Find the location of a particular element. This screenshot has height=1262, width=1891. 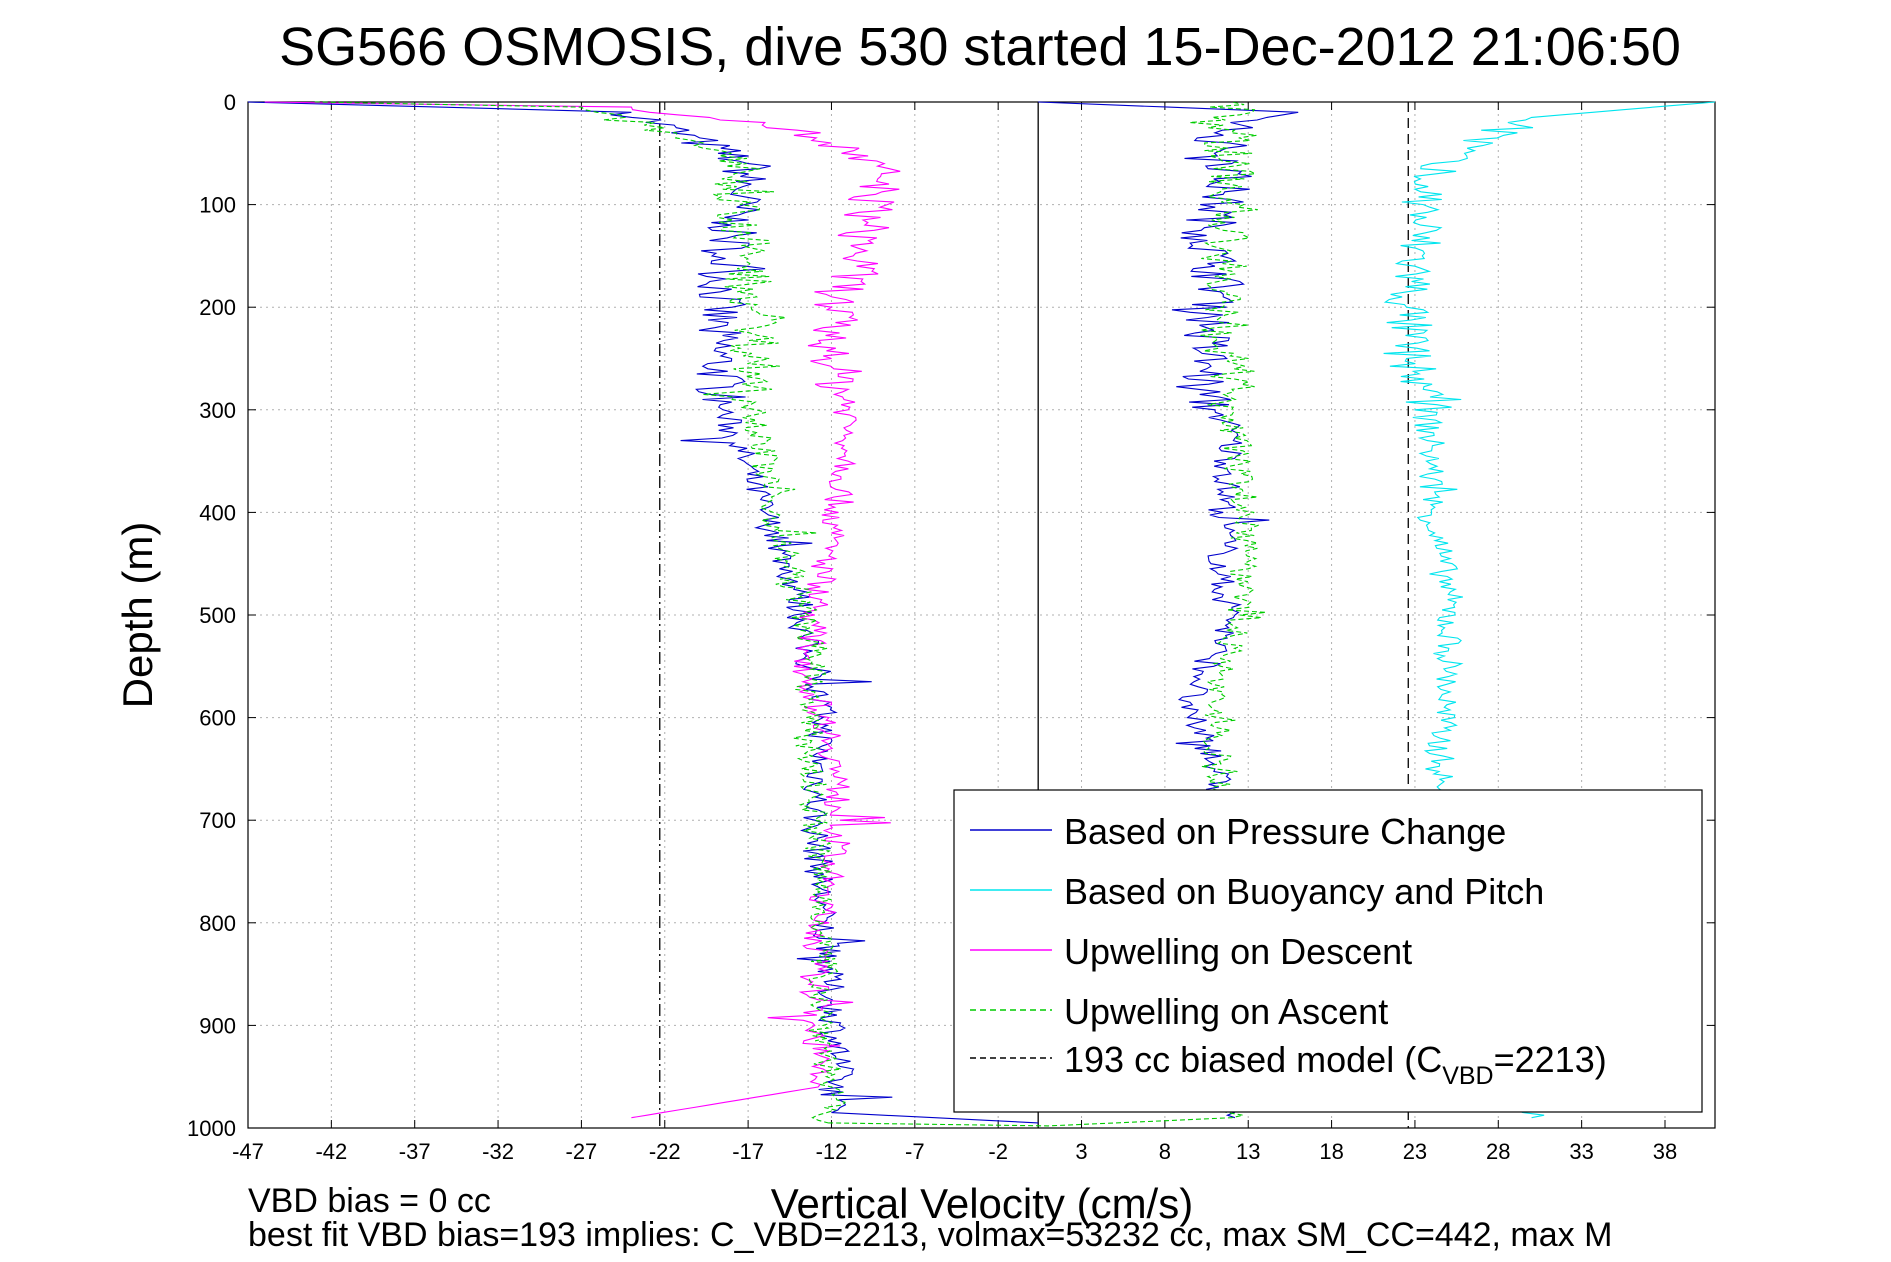

x-tick-label: 33 is located at coordinates (1581, 1151).